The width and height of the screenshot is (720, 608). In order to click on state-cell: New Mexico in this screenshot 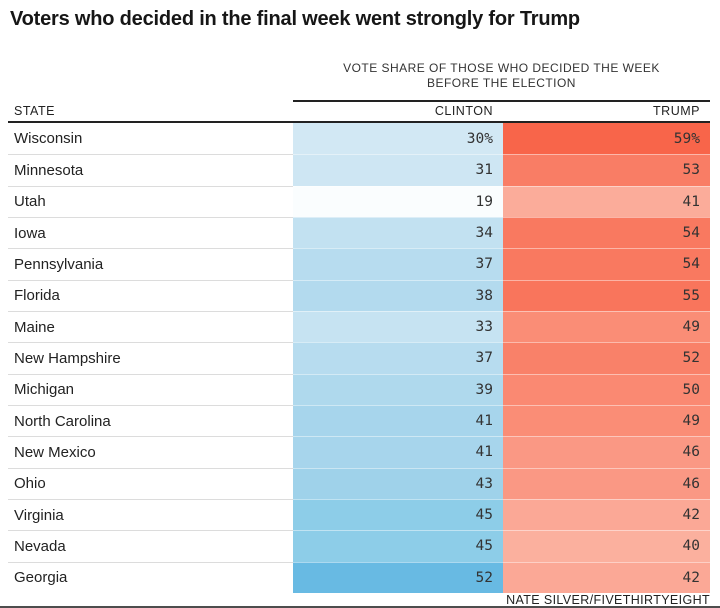, I will do `click(150, 452)`.